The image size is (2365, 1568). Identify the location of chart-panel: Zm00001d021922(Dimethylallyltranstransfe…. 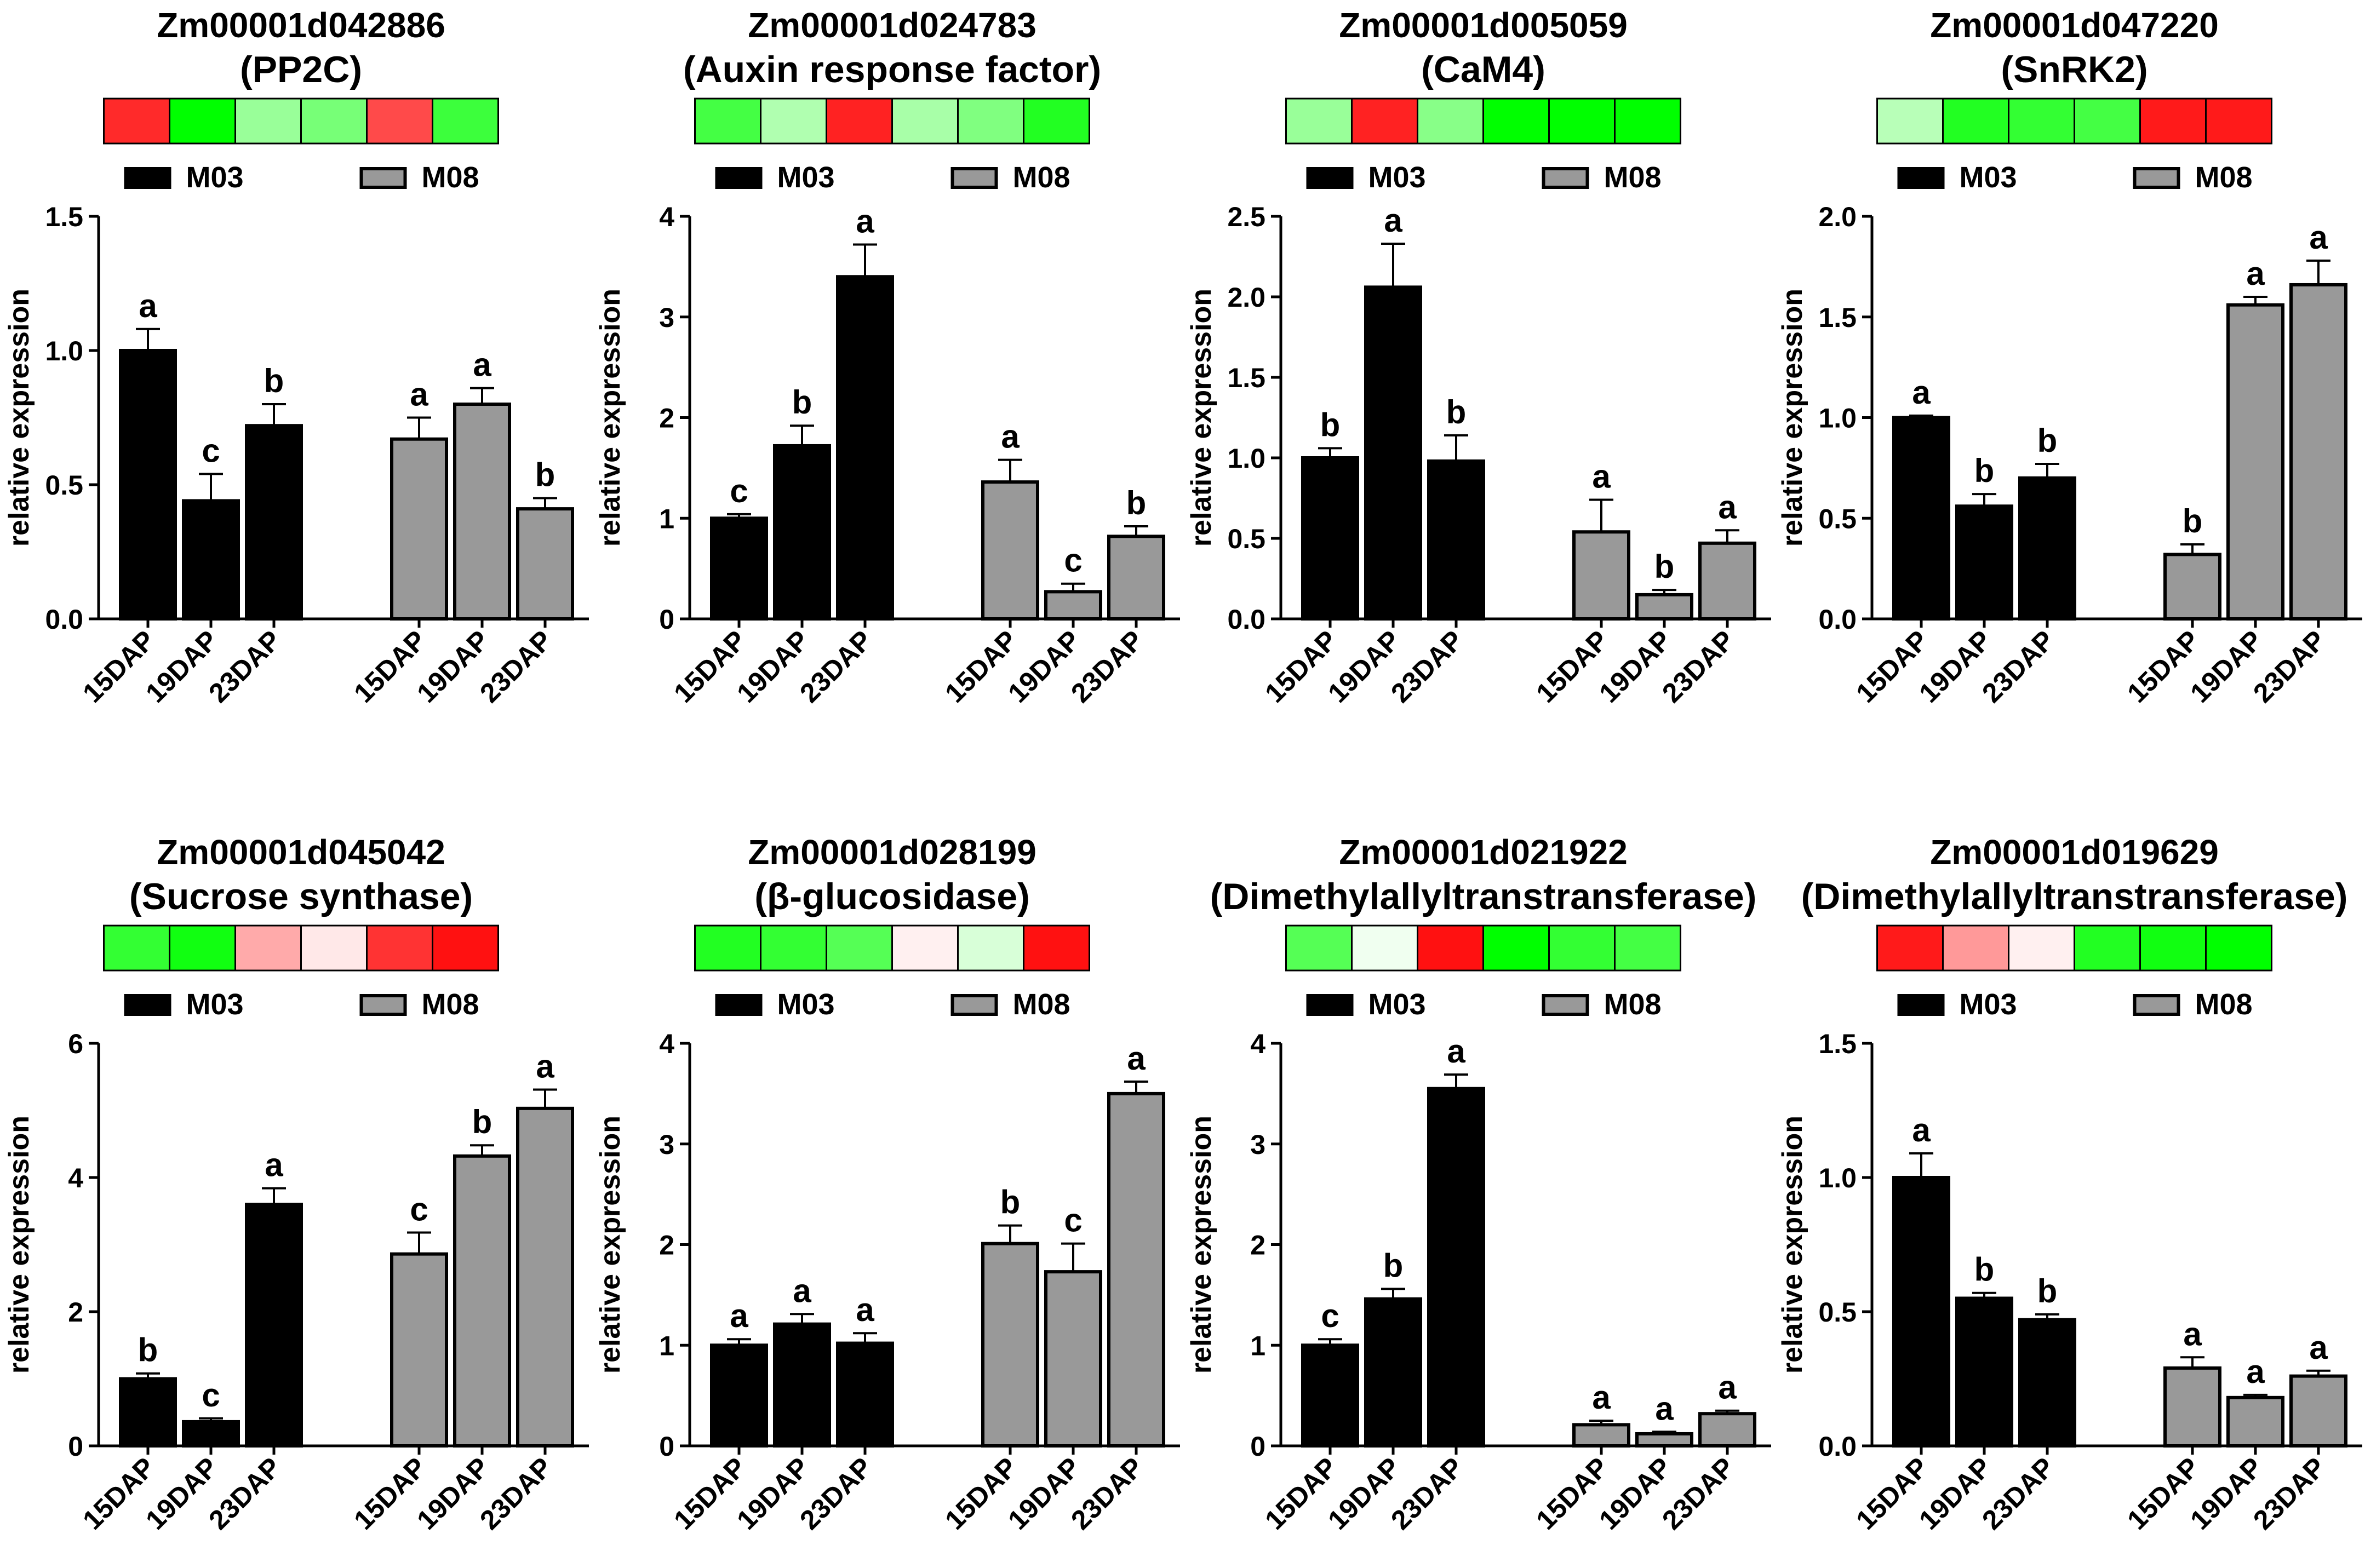
(1478, 1184).